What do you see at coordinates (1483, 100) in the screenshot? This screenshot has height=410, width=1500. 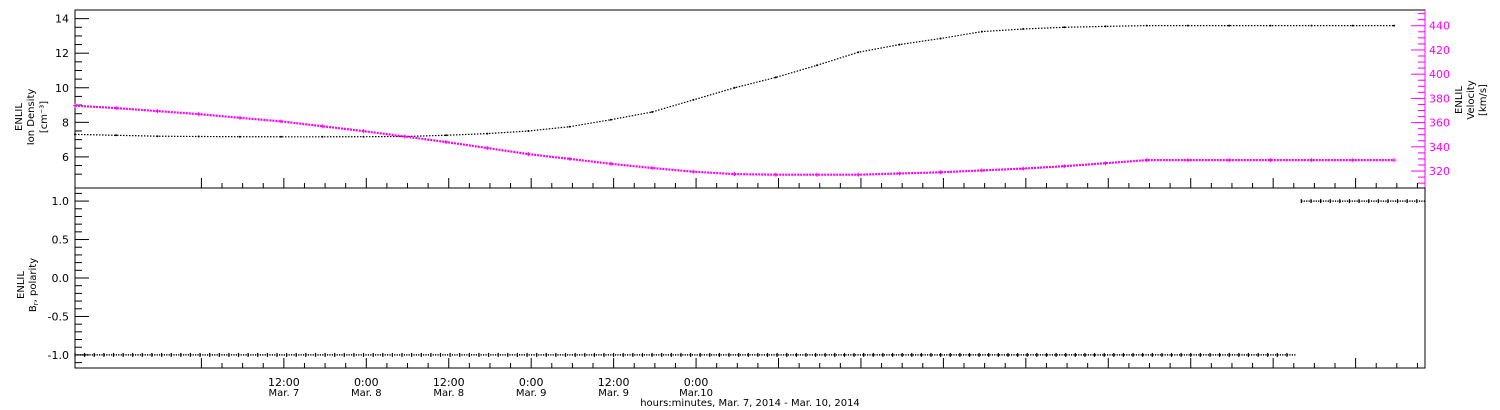 I see `velocity-axis-title-line3: [km/s]` at bounding box center [1483, 100].